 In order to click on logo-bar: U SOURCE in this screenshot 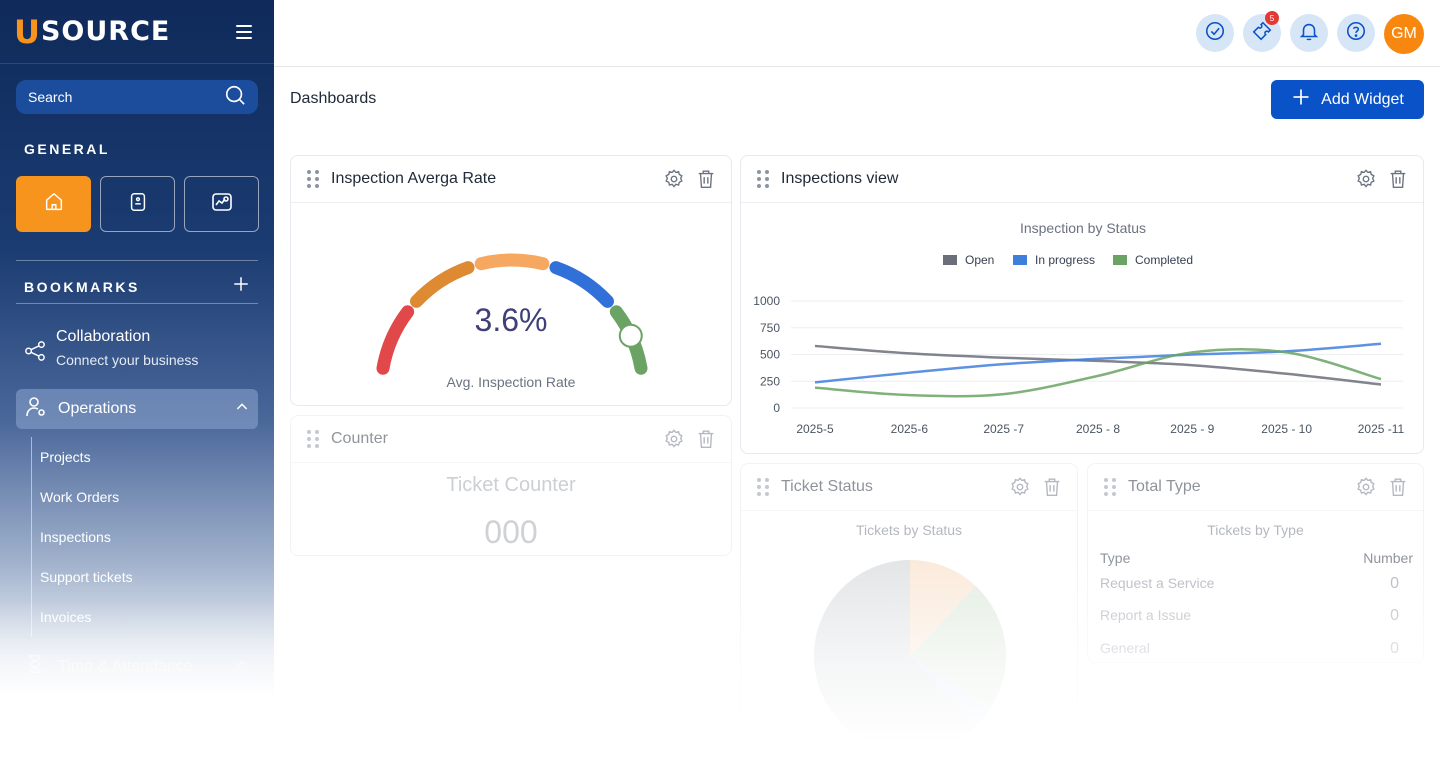, I will do `click(137, 32)`.